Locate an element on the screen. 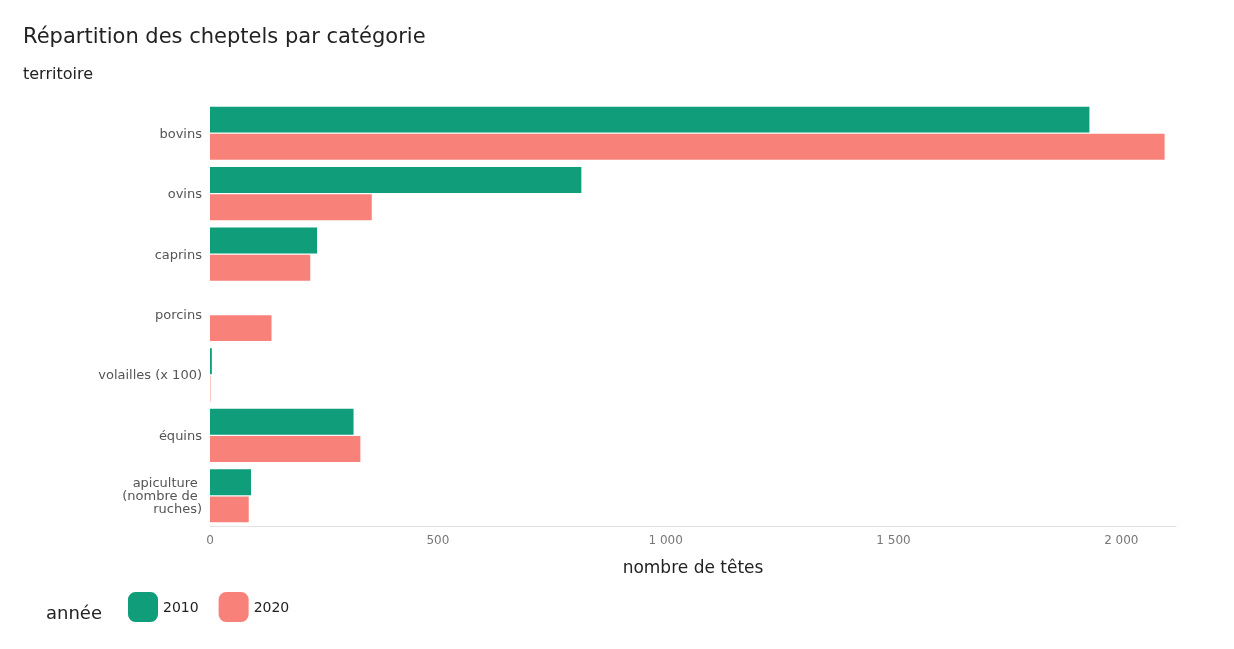 The height and width of the screenshot is (649, 1234). legend-label: 2020 is located at coordinates (271, 607).